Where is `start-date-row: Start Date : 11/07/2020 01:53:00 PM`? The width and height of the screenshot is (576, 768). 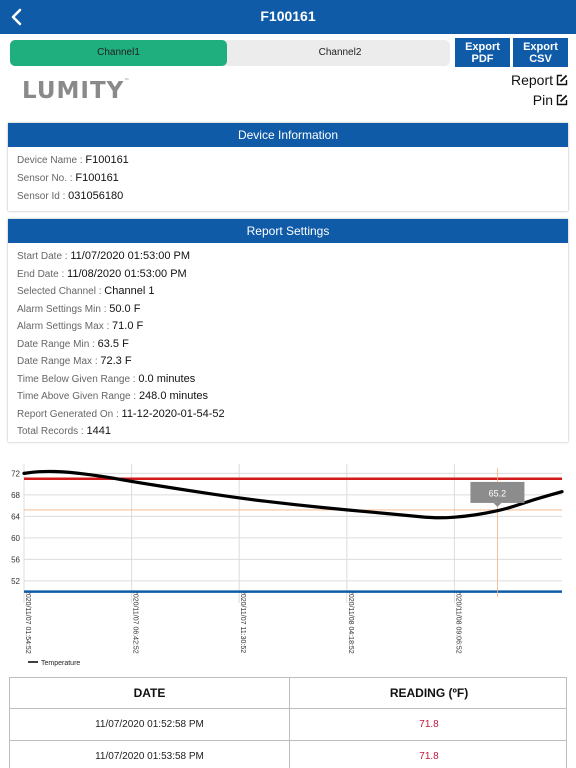 start-date-row: Start Date : 11/07/2020 01:53:00 PM is located at coordinates (104, 256).